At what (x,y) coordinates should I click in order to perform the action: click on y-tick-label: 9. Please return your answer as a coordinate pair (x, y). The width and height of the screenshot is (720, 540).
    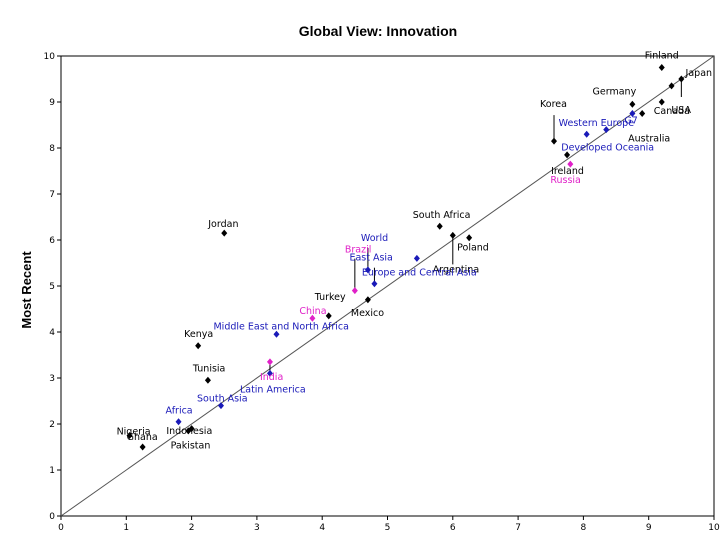
    Looking at the image, I should click on (52, 103).